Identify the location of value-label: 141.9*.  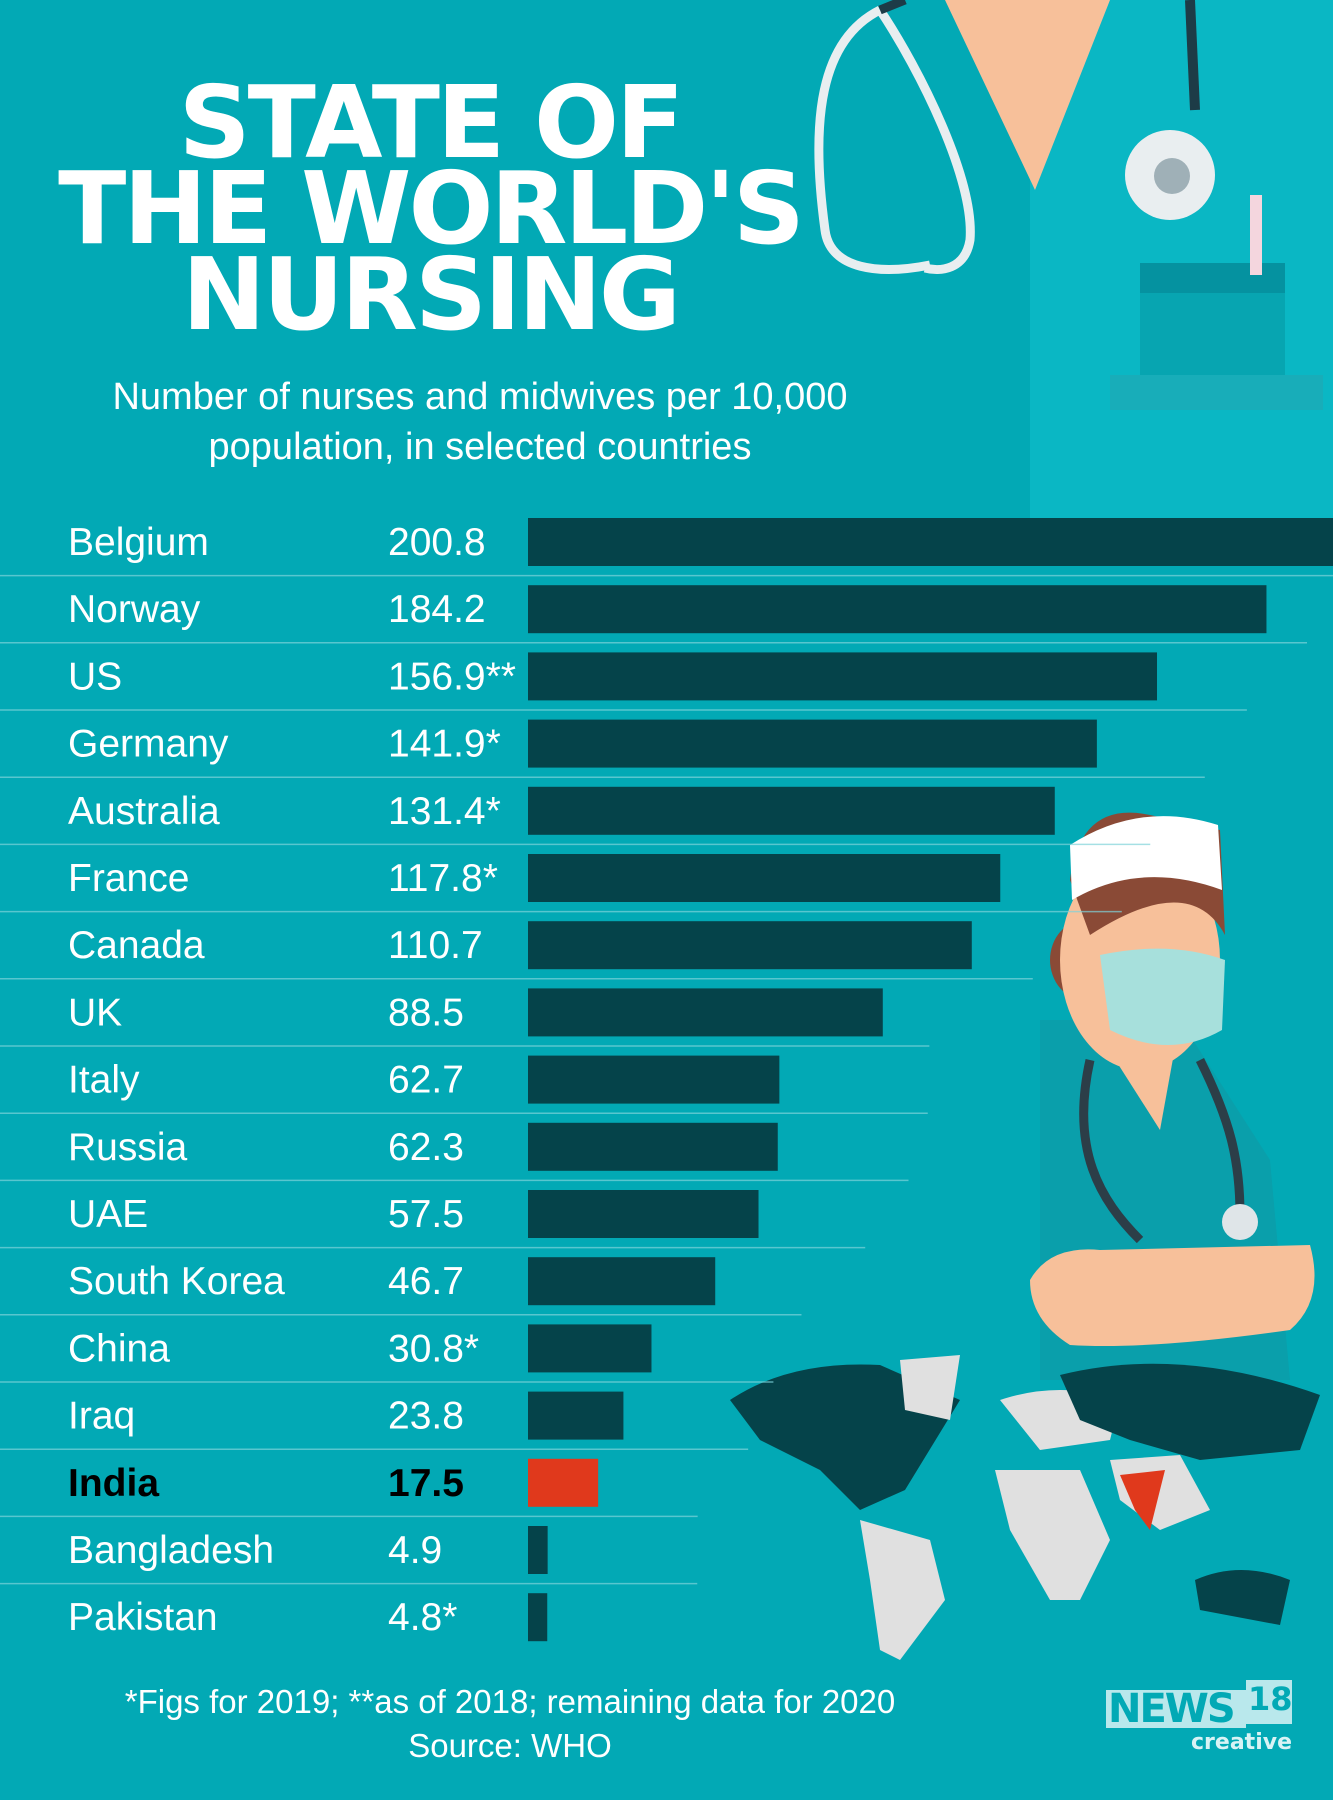
(444, 744).